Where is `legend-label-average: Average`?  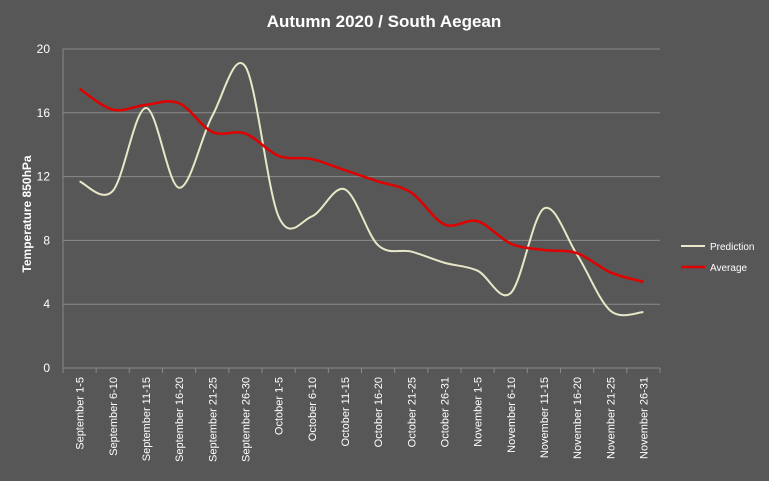
legend-label-average: Average is located at coordinates (729, 268).